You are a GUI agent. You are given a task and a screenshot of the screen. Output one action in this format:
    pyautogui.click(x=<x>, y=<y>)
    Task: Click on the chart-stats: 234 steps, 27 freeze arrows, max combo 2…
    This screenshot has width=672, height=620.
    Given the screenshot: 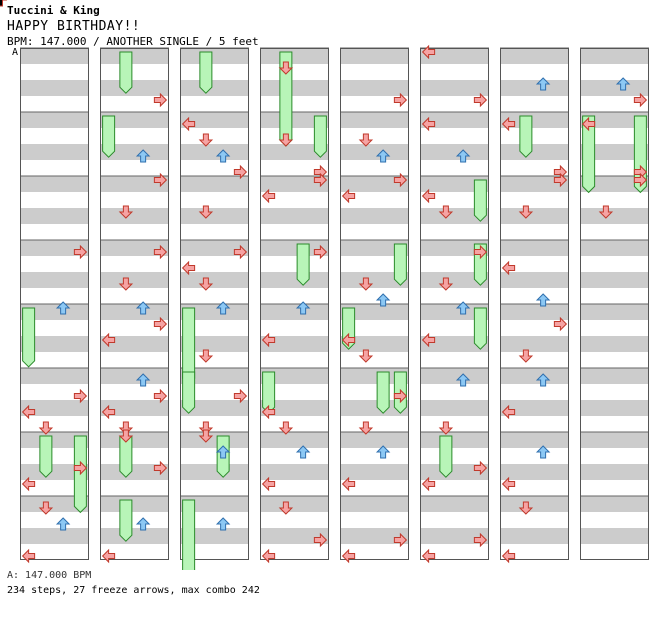 What is the action you would take?
    pyautogui.click(x=133, y=590)
    